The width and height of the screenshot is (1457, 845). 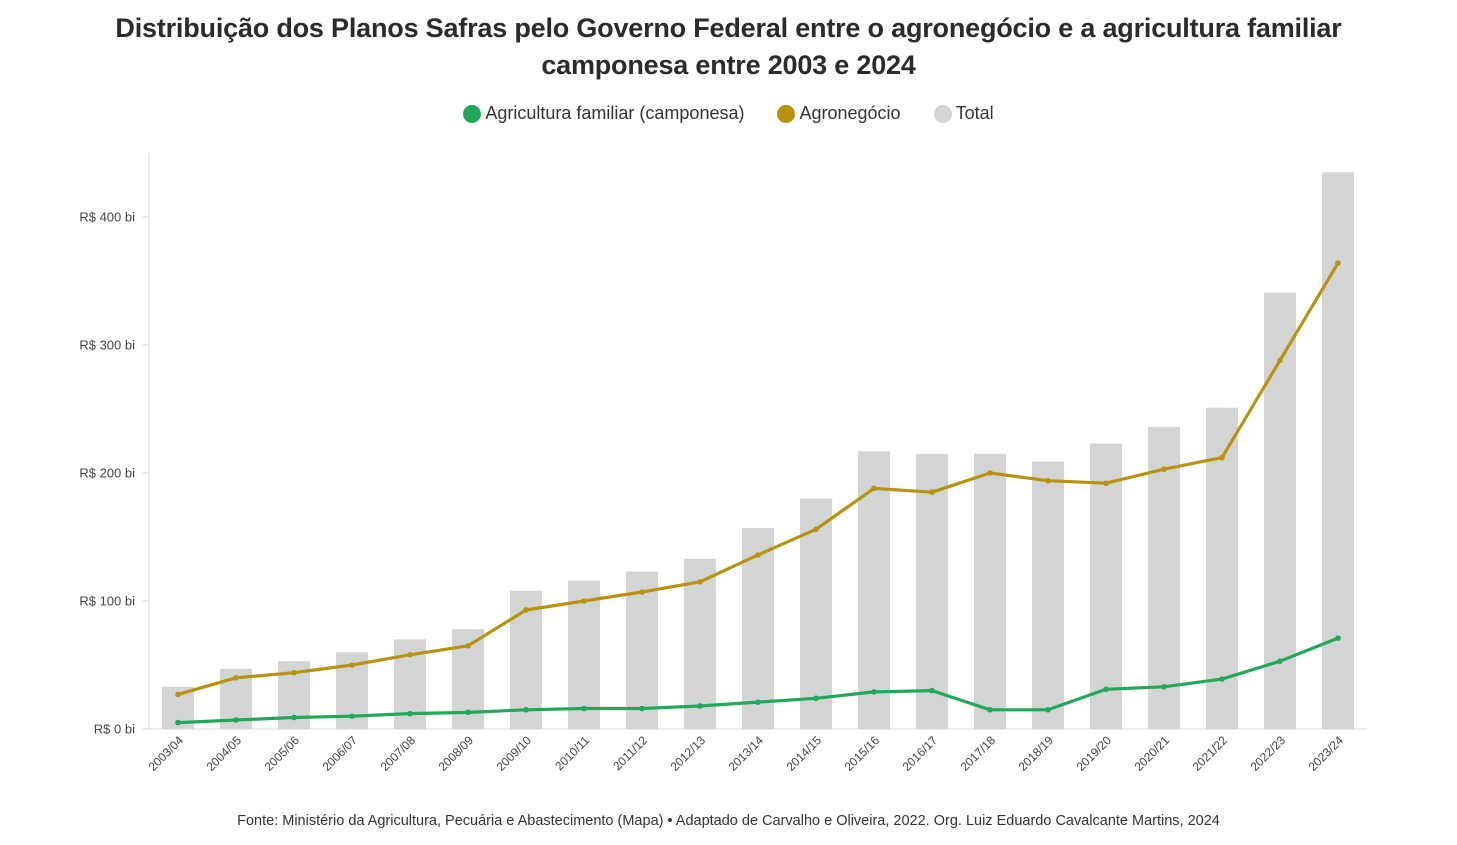 What do you see at coordinates (688, 753) in the screenshot?
I see `x-tick-label: 2012/13` at bounding box center [688, 753].